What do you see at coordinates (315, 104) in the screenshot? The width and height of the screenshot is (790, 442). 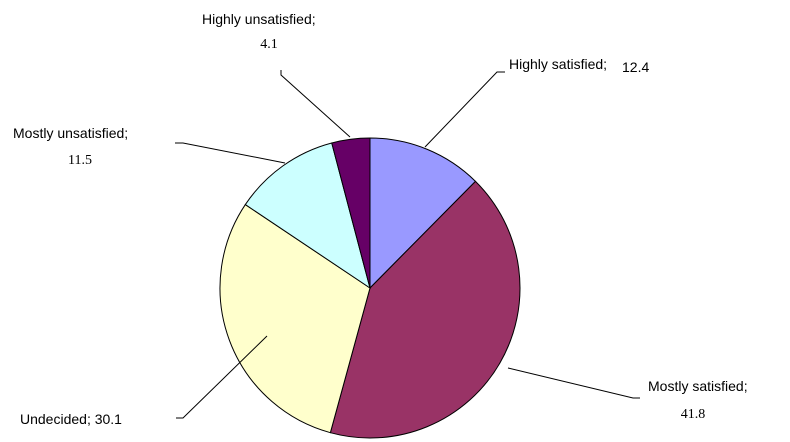 I see `leader-line-highly-unsatisfied` at bounding box center [315, 104].